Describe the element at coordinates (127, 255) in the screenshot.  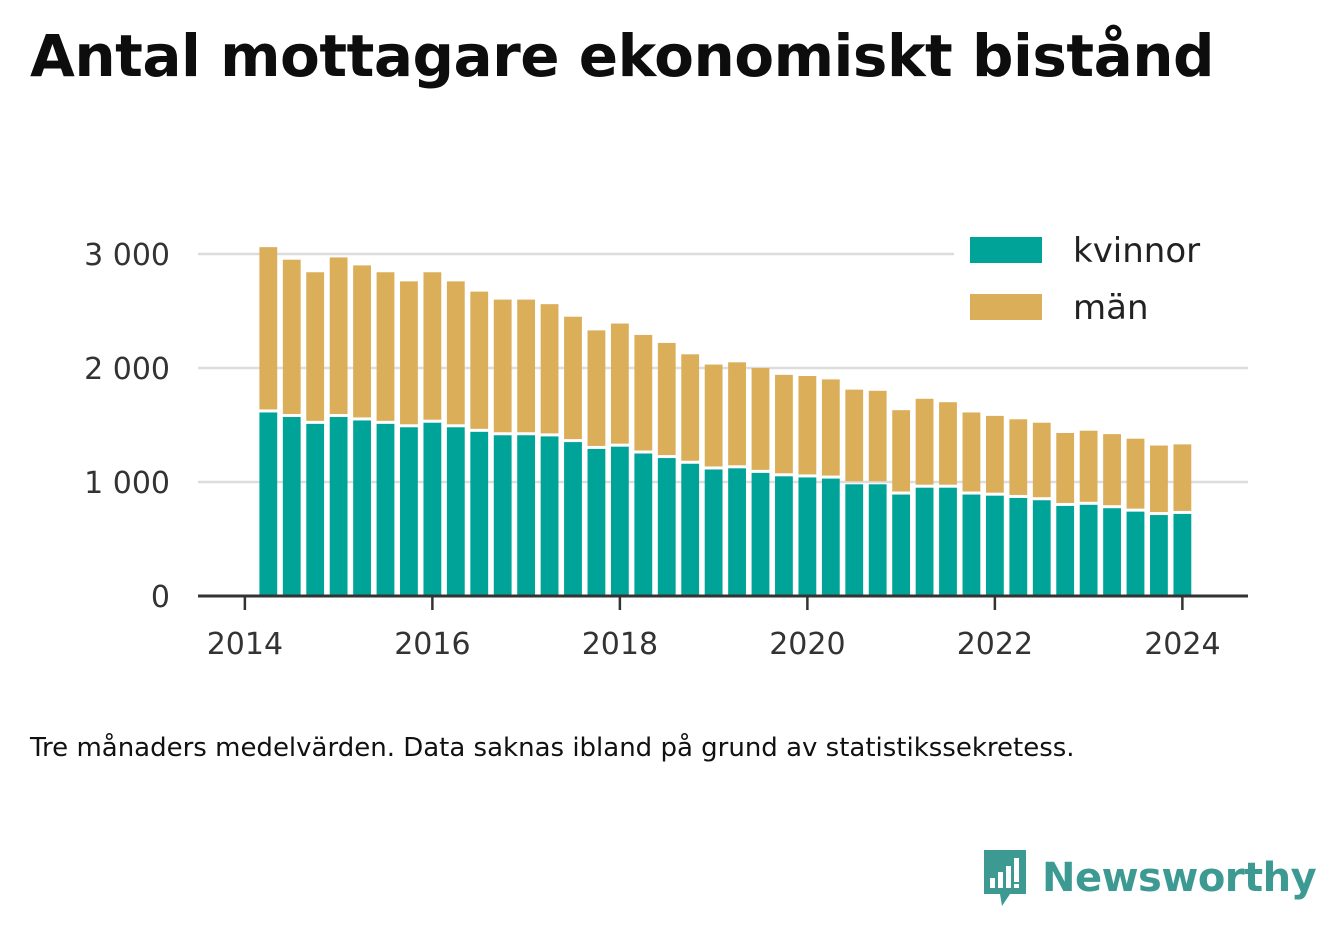
I see `y-tick-label: 3 000` at that location.